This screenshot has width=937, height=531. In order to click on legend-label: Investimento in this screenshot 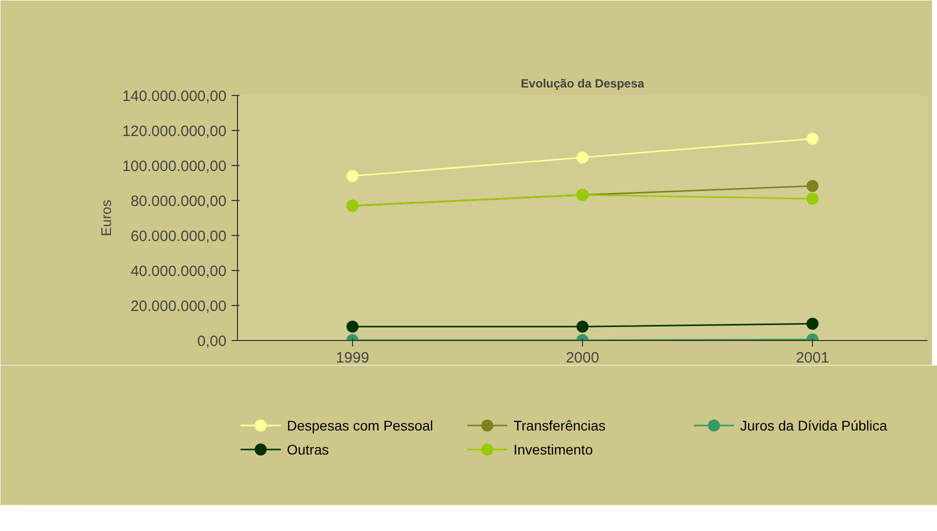, I will do `click(553, 450)`.